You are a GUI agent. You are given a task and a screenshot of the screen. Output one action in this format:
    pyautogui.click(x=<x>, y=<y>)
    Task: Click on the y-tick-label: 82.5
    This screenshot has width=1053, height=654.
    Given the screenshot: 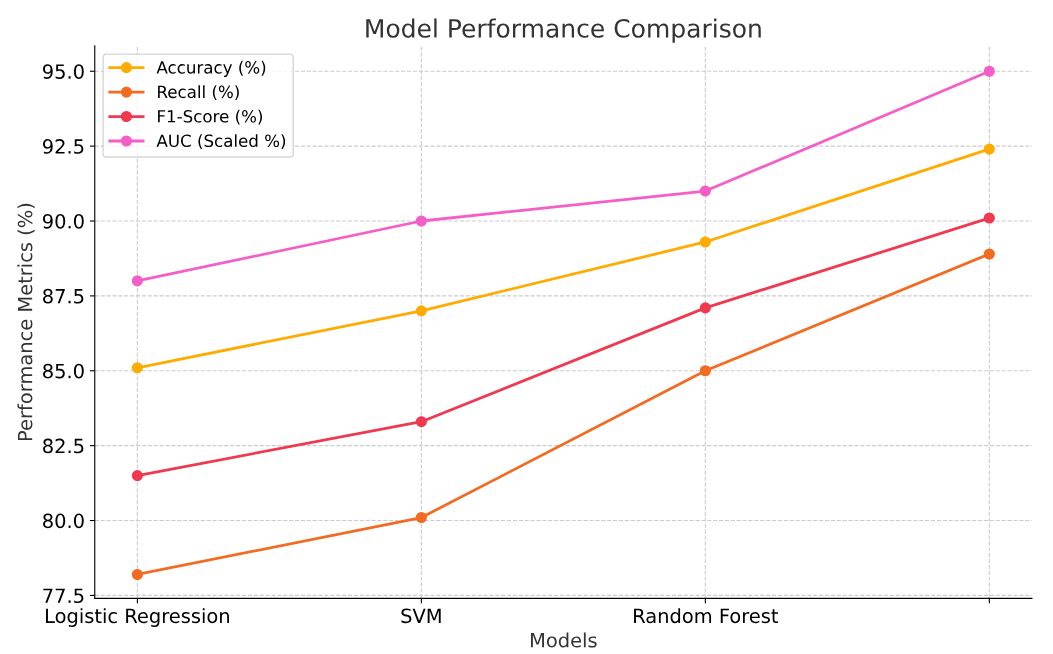 What is the action you would take?
    pyautogui.click(x=63, y=446)
    